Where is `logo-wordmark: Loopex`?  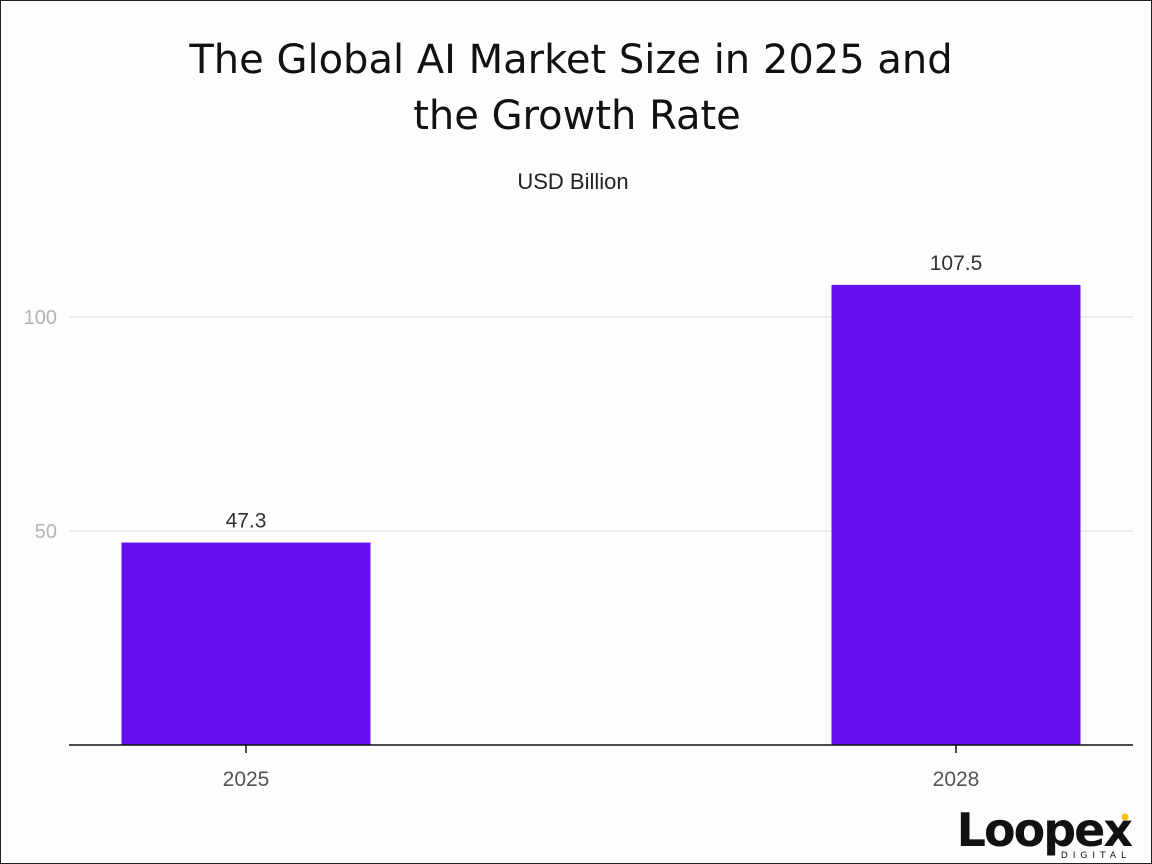
logo-wordmark: Loopex is located at coordinates (1045, 830).